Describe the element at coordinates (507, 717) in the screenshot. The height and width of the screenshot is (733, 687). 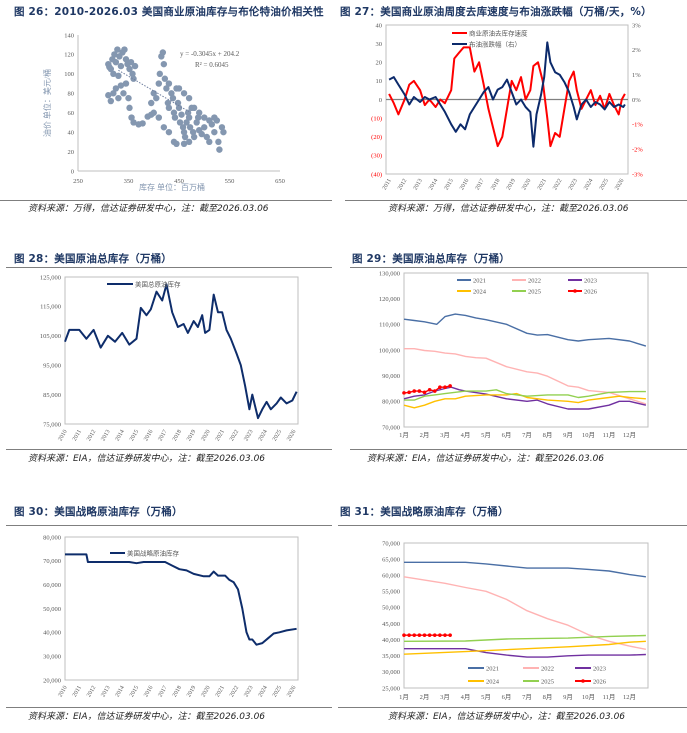
I see `figure-31-source: 资料来源：EIA，信达证券研发中心，注：截至2026.03.06` at that location.